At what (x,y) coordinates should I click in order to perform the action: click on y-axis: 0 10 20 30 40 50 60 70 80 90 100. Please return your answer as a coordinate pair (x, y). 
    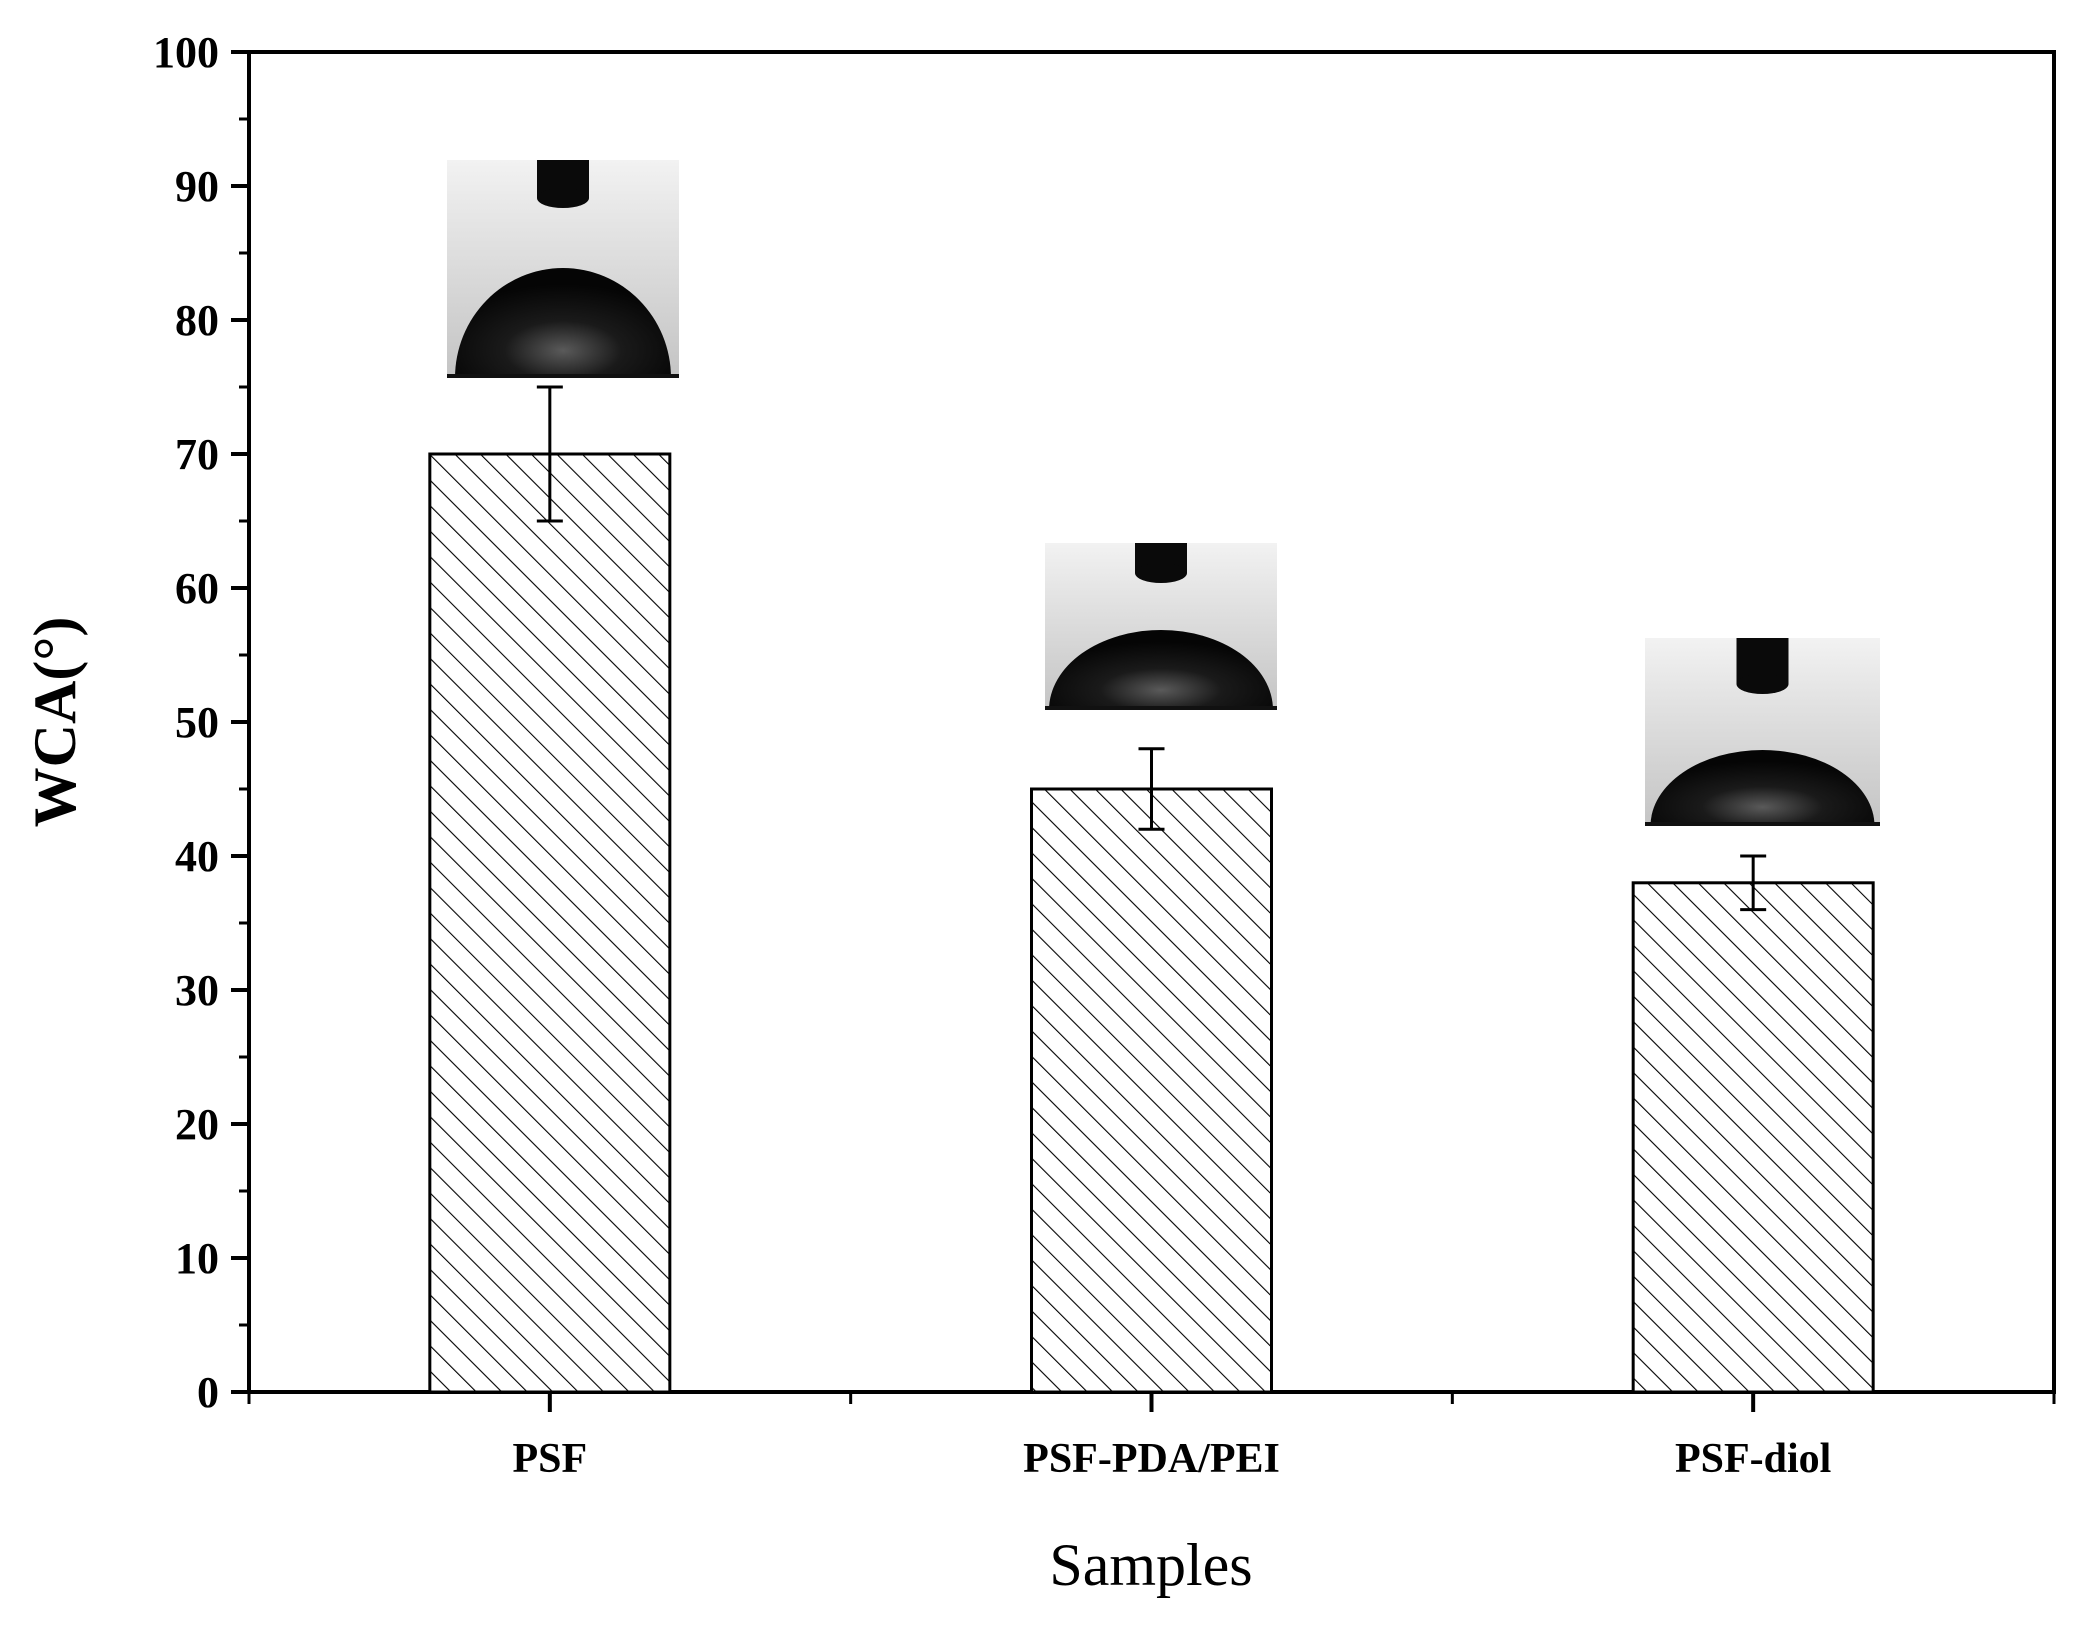
    Looking at the image, I should click on (201, 722).